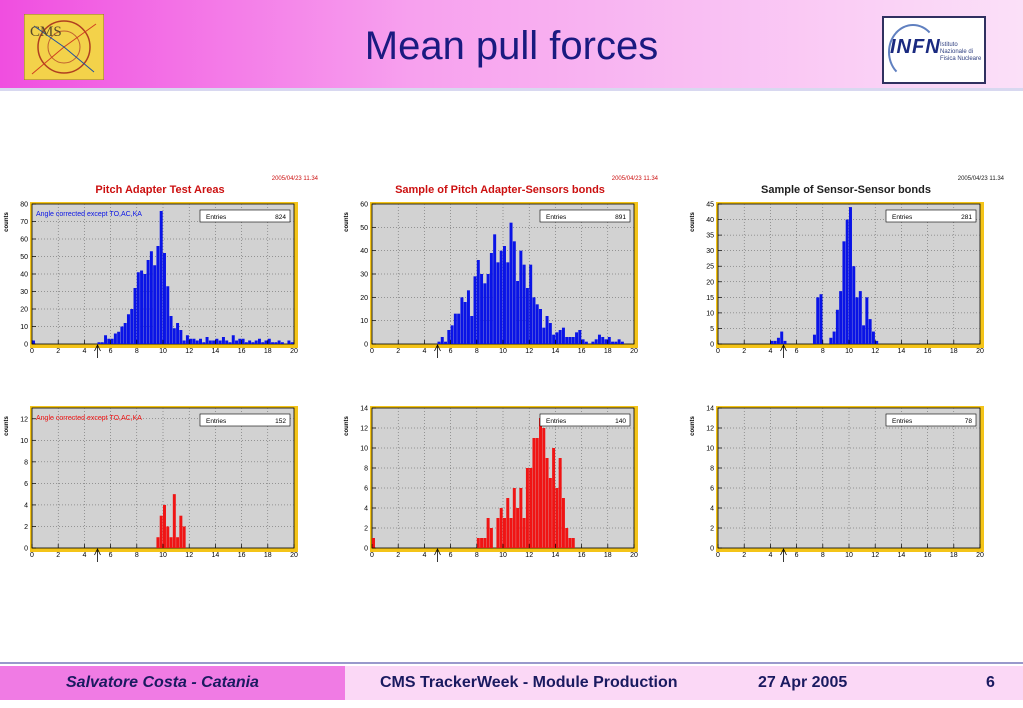 This screenshot has height=708, width=1023. I want to click on footer-right-band, so click(684, 683).